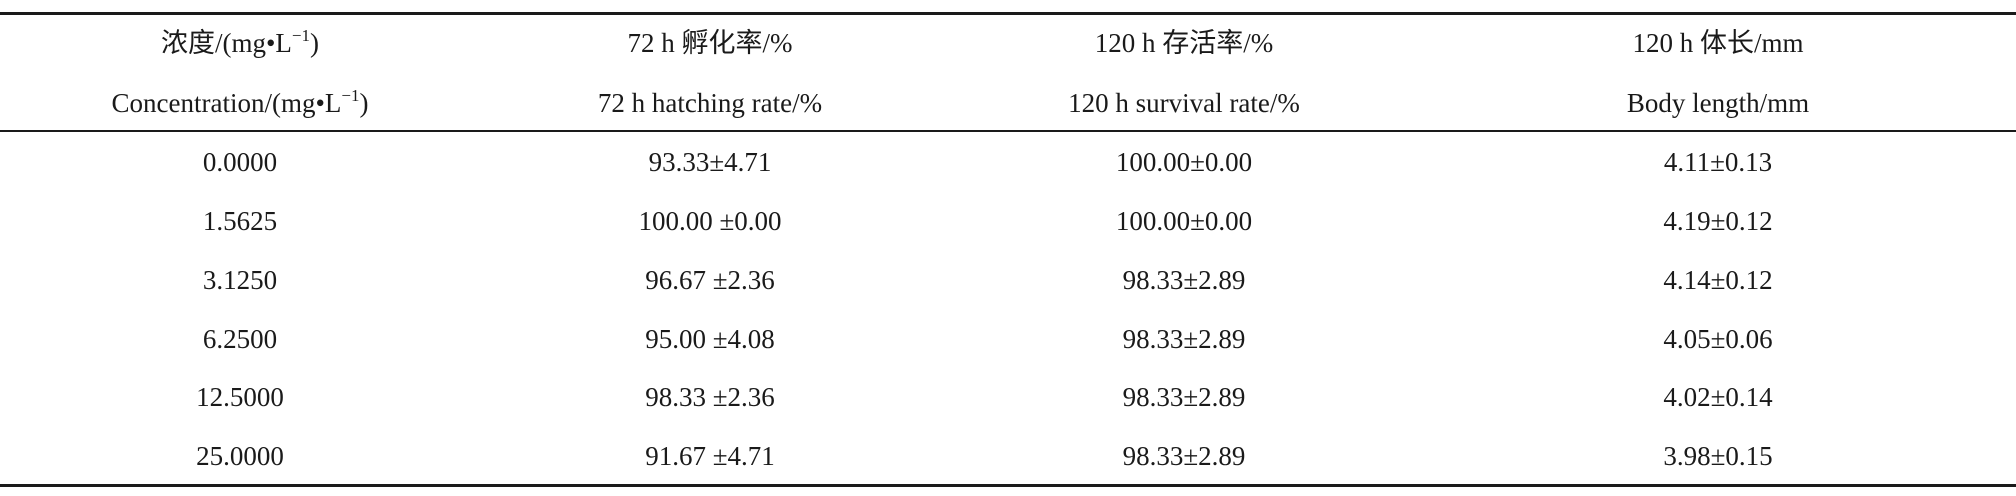  What do you see at coordinates (710, 43) in the screenshot?
I see `header-hatching-rate-zh: 72 h 孵化率/%` at bounding box center [710, 43].